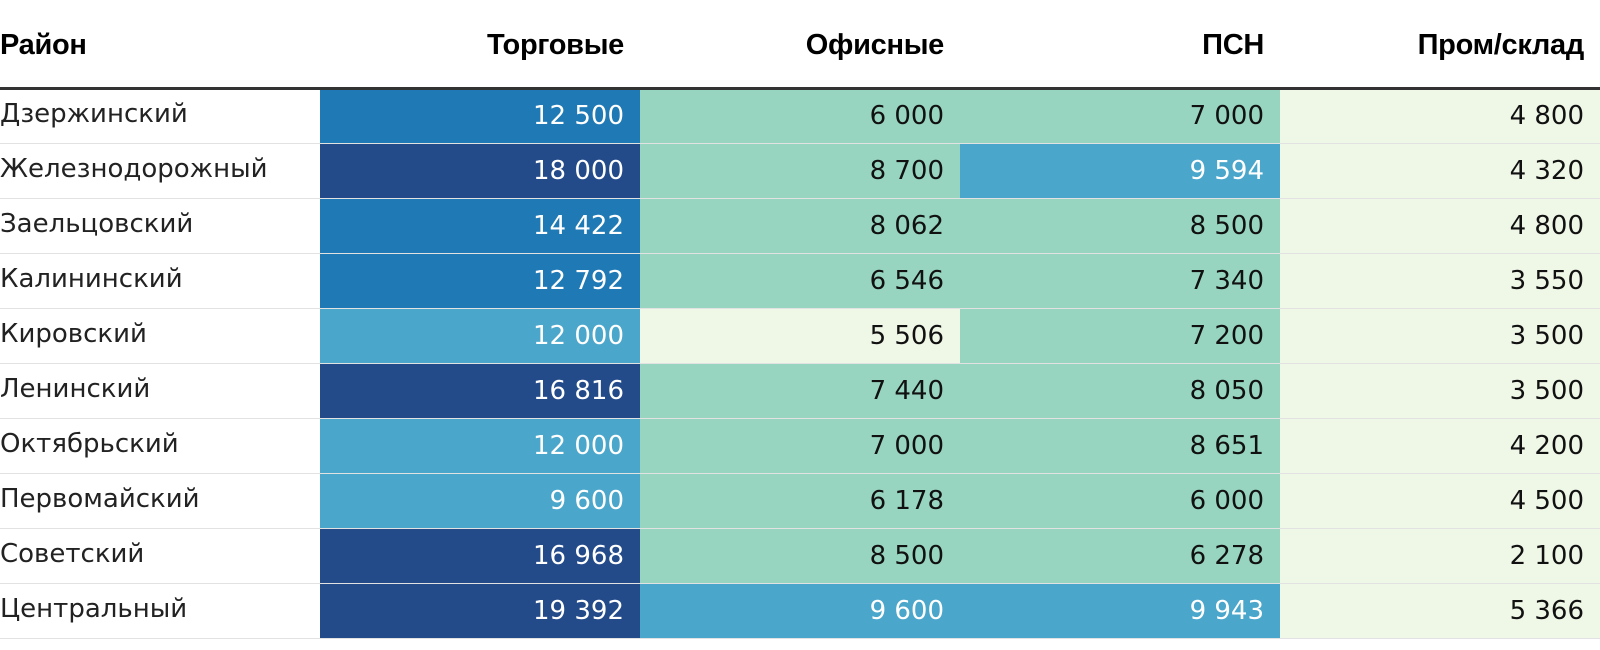 This screenshot has height=650, width=1600. I want to click on district-name-cell: Калининский, so click(160, 281).